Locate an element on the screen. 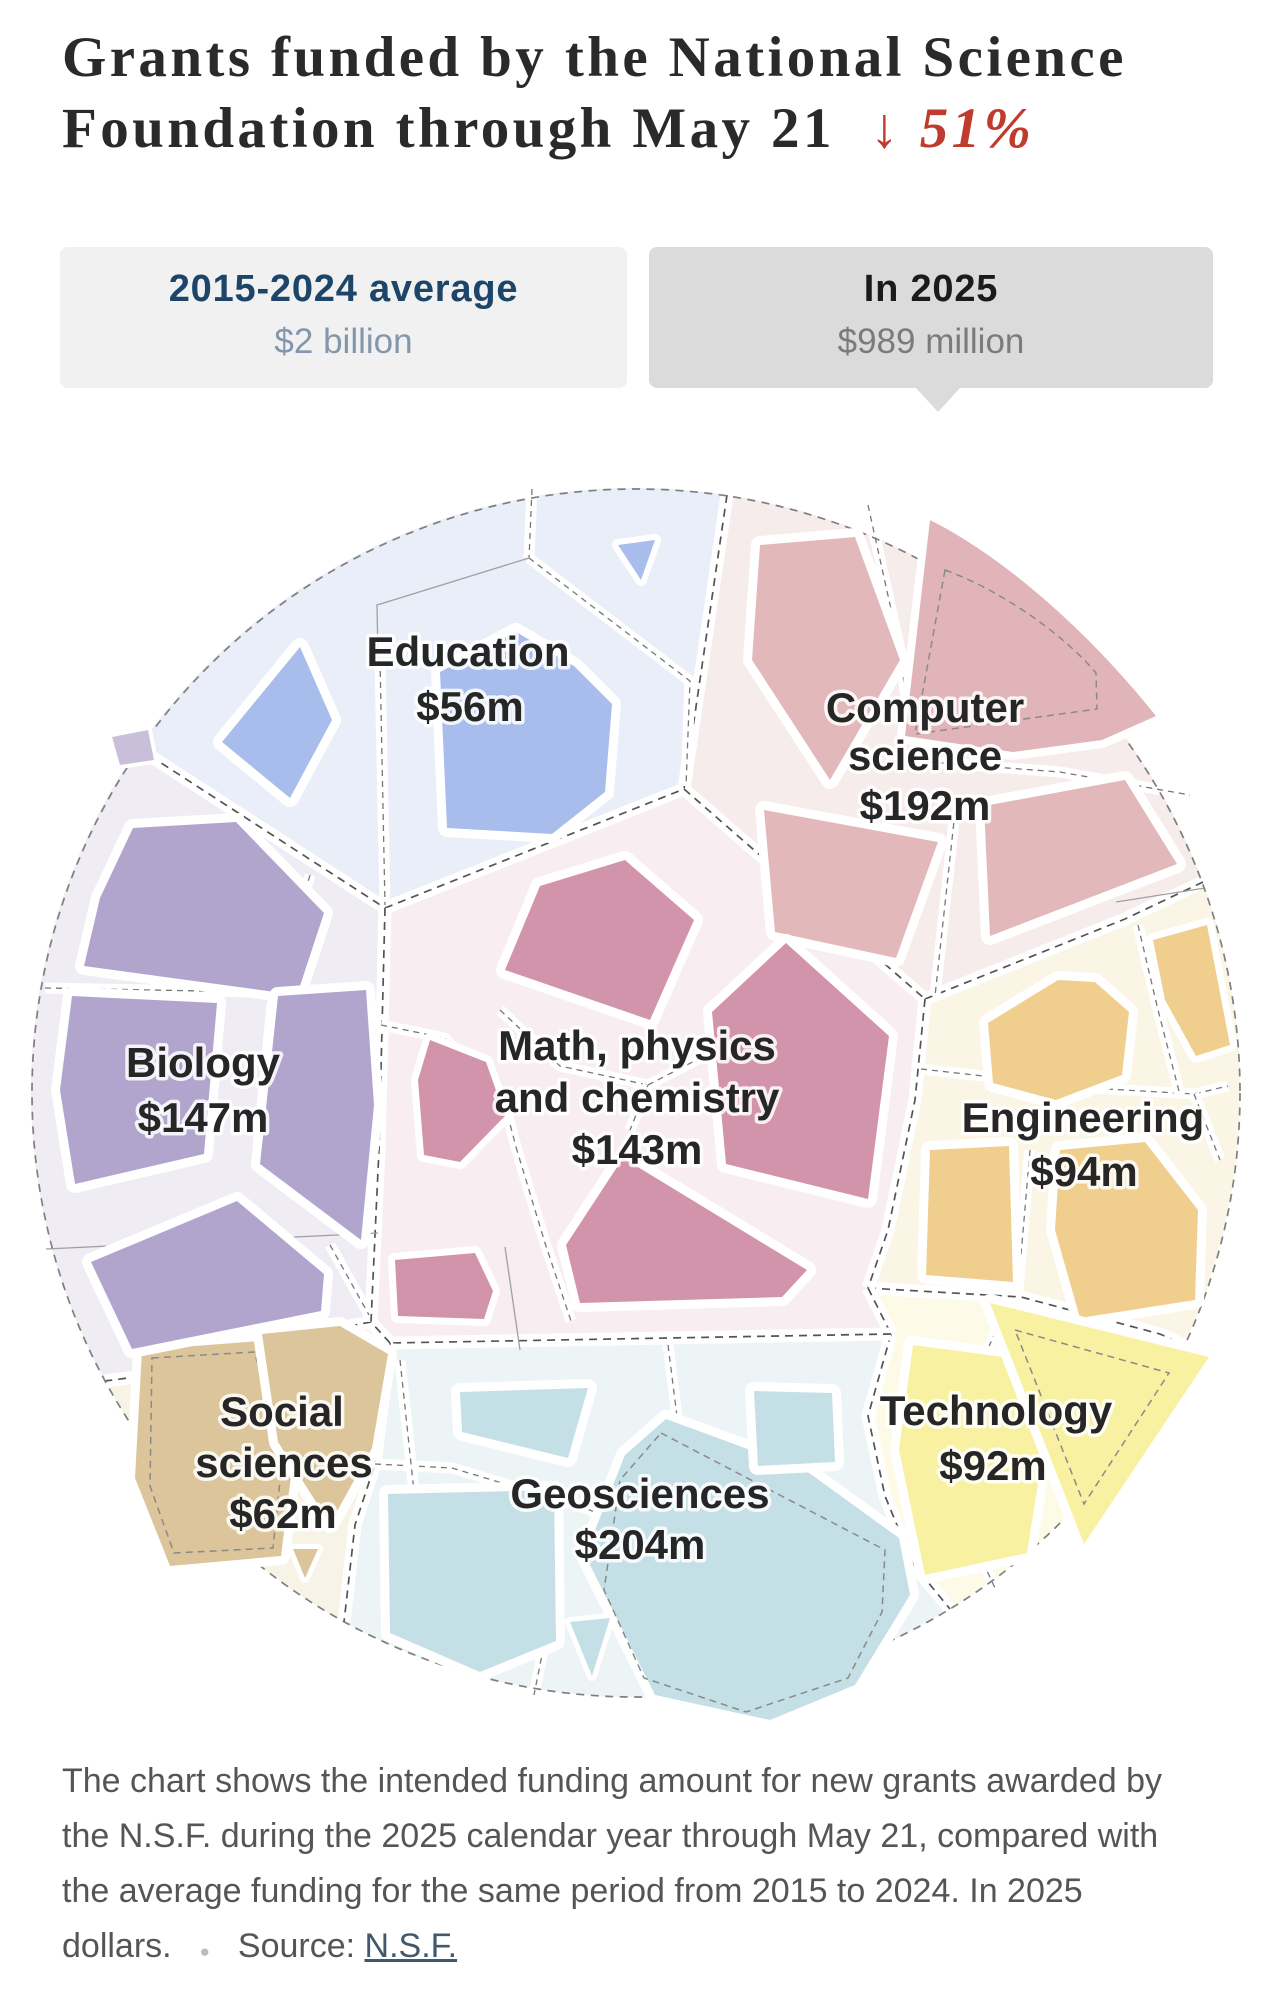 The width and height of the screenshot is (1273, 2000). svg-text: Biology is located at coordinates (203, 1062).